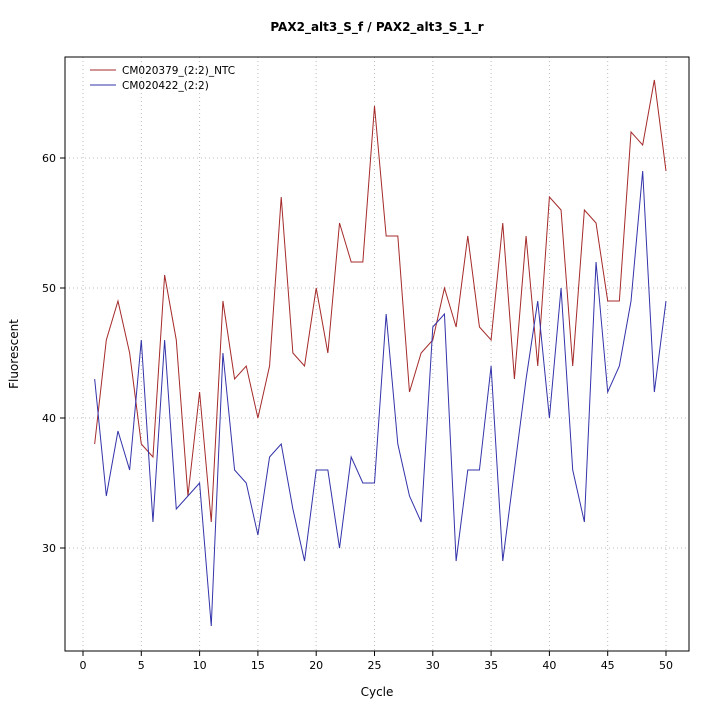 The height and width of the screenshot is (720, 720). Describe the element at coordinates (14, 354) in the screenshot. I see `y-axis-label: Fluorescent` at that location.